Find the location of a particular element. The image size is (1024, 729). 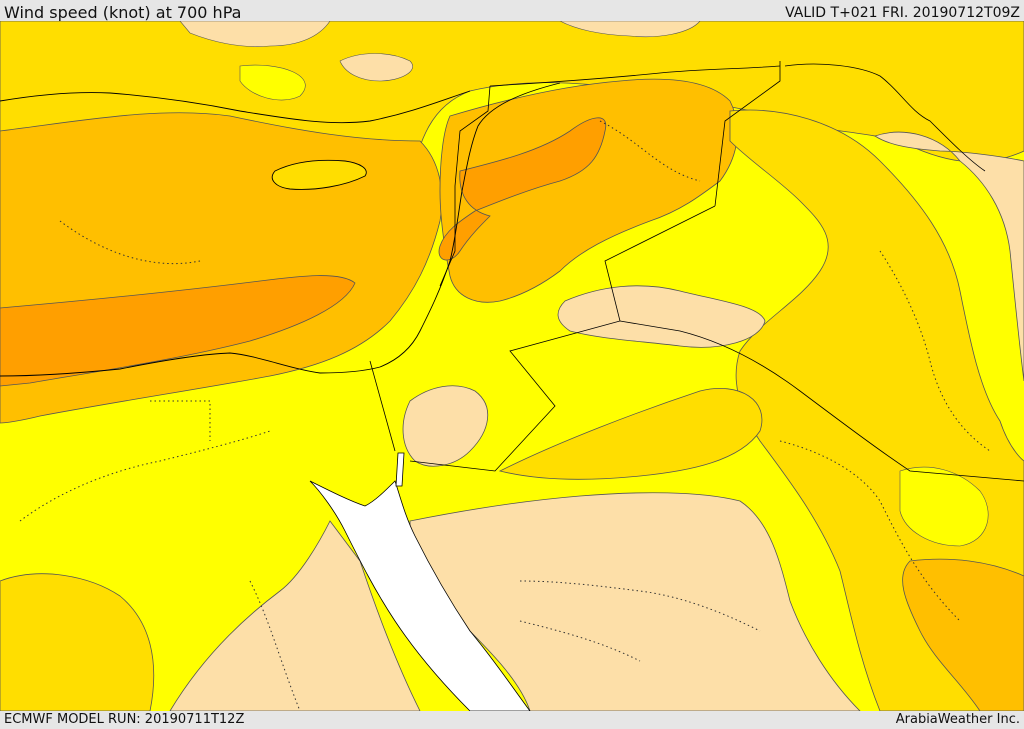

model-run: ECMWF MODEL RUN: 20190711T12Z is located at coordinates (124, 719).